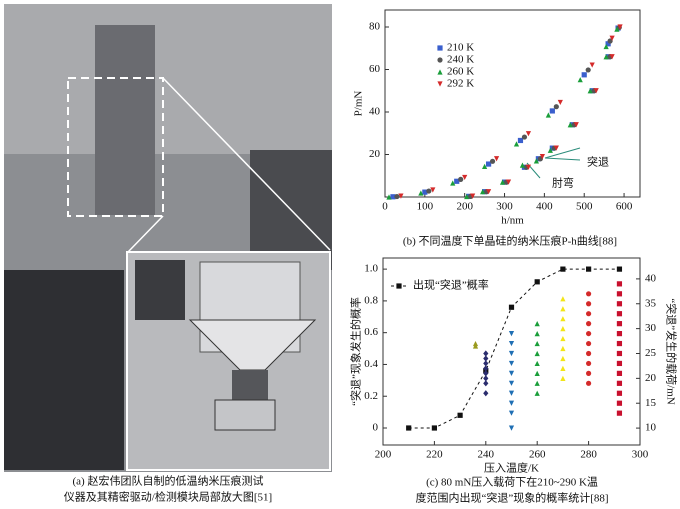 Image resolution: width=680 pixels, height=509 pixels. What do you see at coordinates (375, 27) in the screenshot?
I see `y-tick-label: 80` at bounding box center [375, 27].